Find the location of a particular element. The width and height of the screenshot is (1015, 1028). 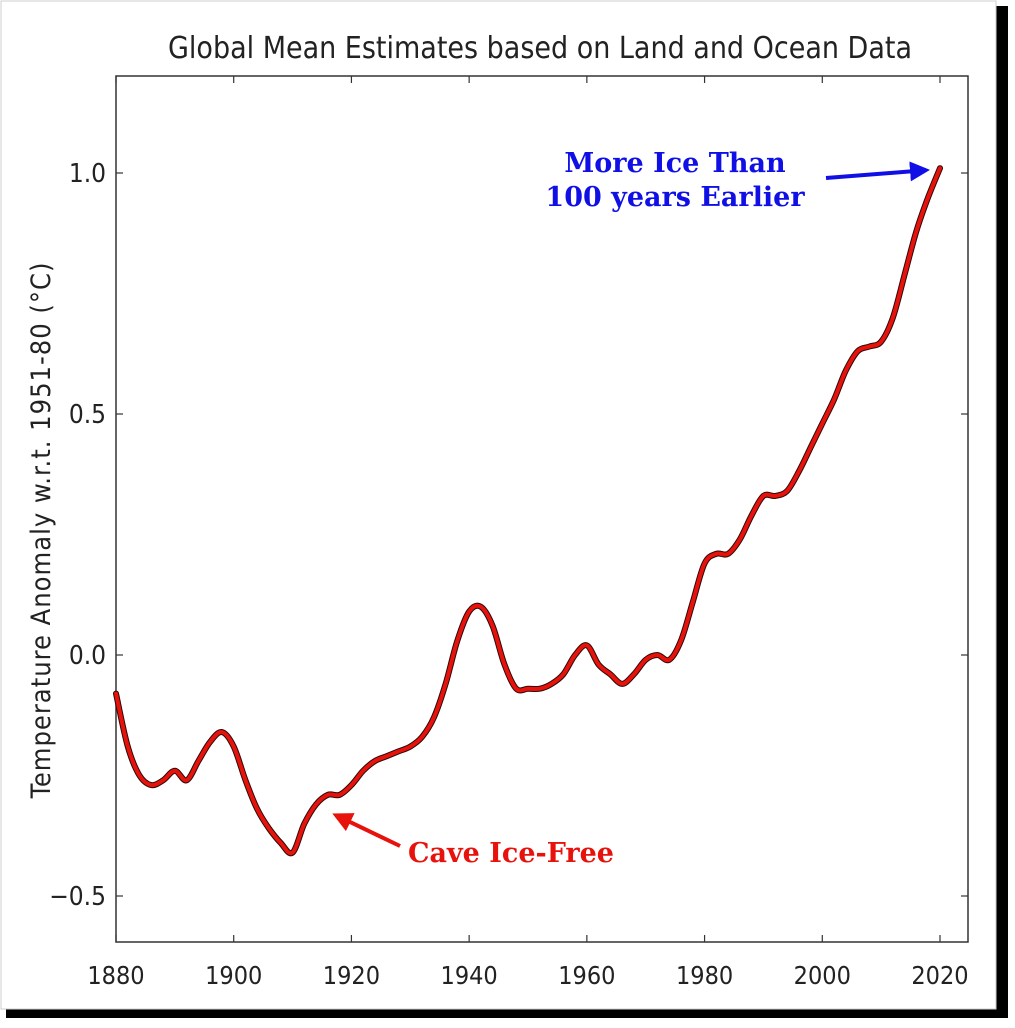

x-tick-label: 1980 is located at coordinates (704, 975).